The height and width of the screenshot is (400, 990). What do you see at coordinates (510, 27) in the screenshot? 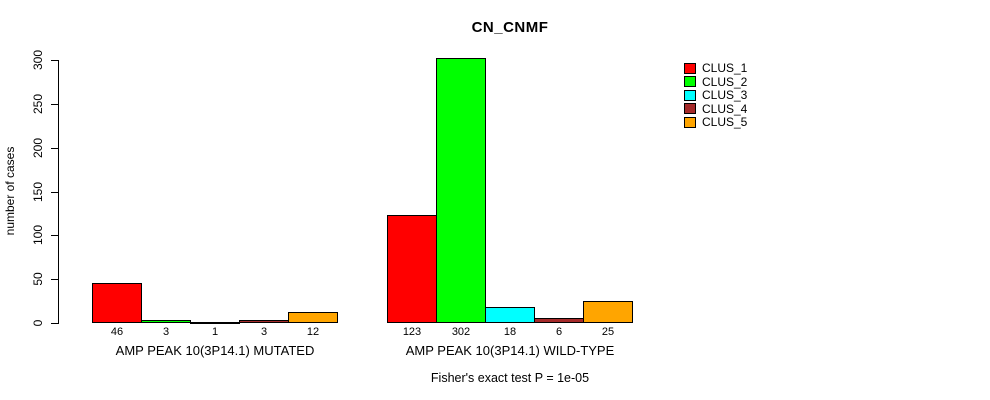
I see `chart-title: CN_CNMF` at bounding box center [510, 27].